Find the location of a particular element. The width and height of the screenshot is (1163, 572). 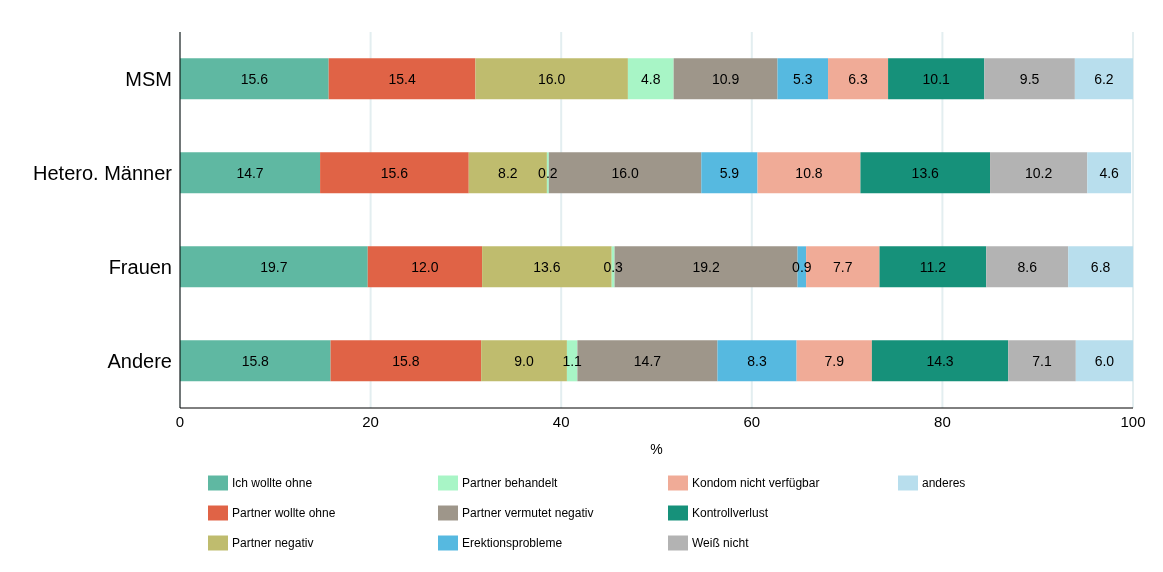

legend-label: Kontrollverlust is located at coordinates (730, 513).